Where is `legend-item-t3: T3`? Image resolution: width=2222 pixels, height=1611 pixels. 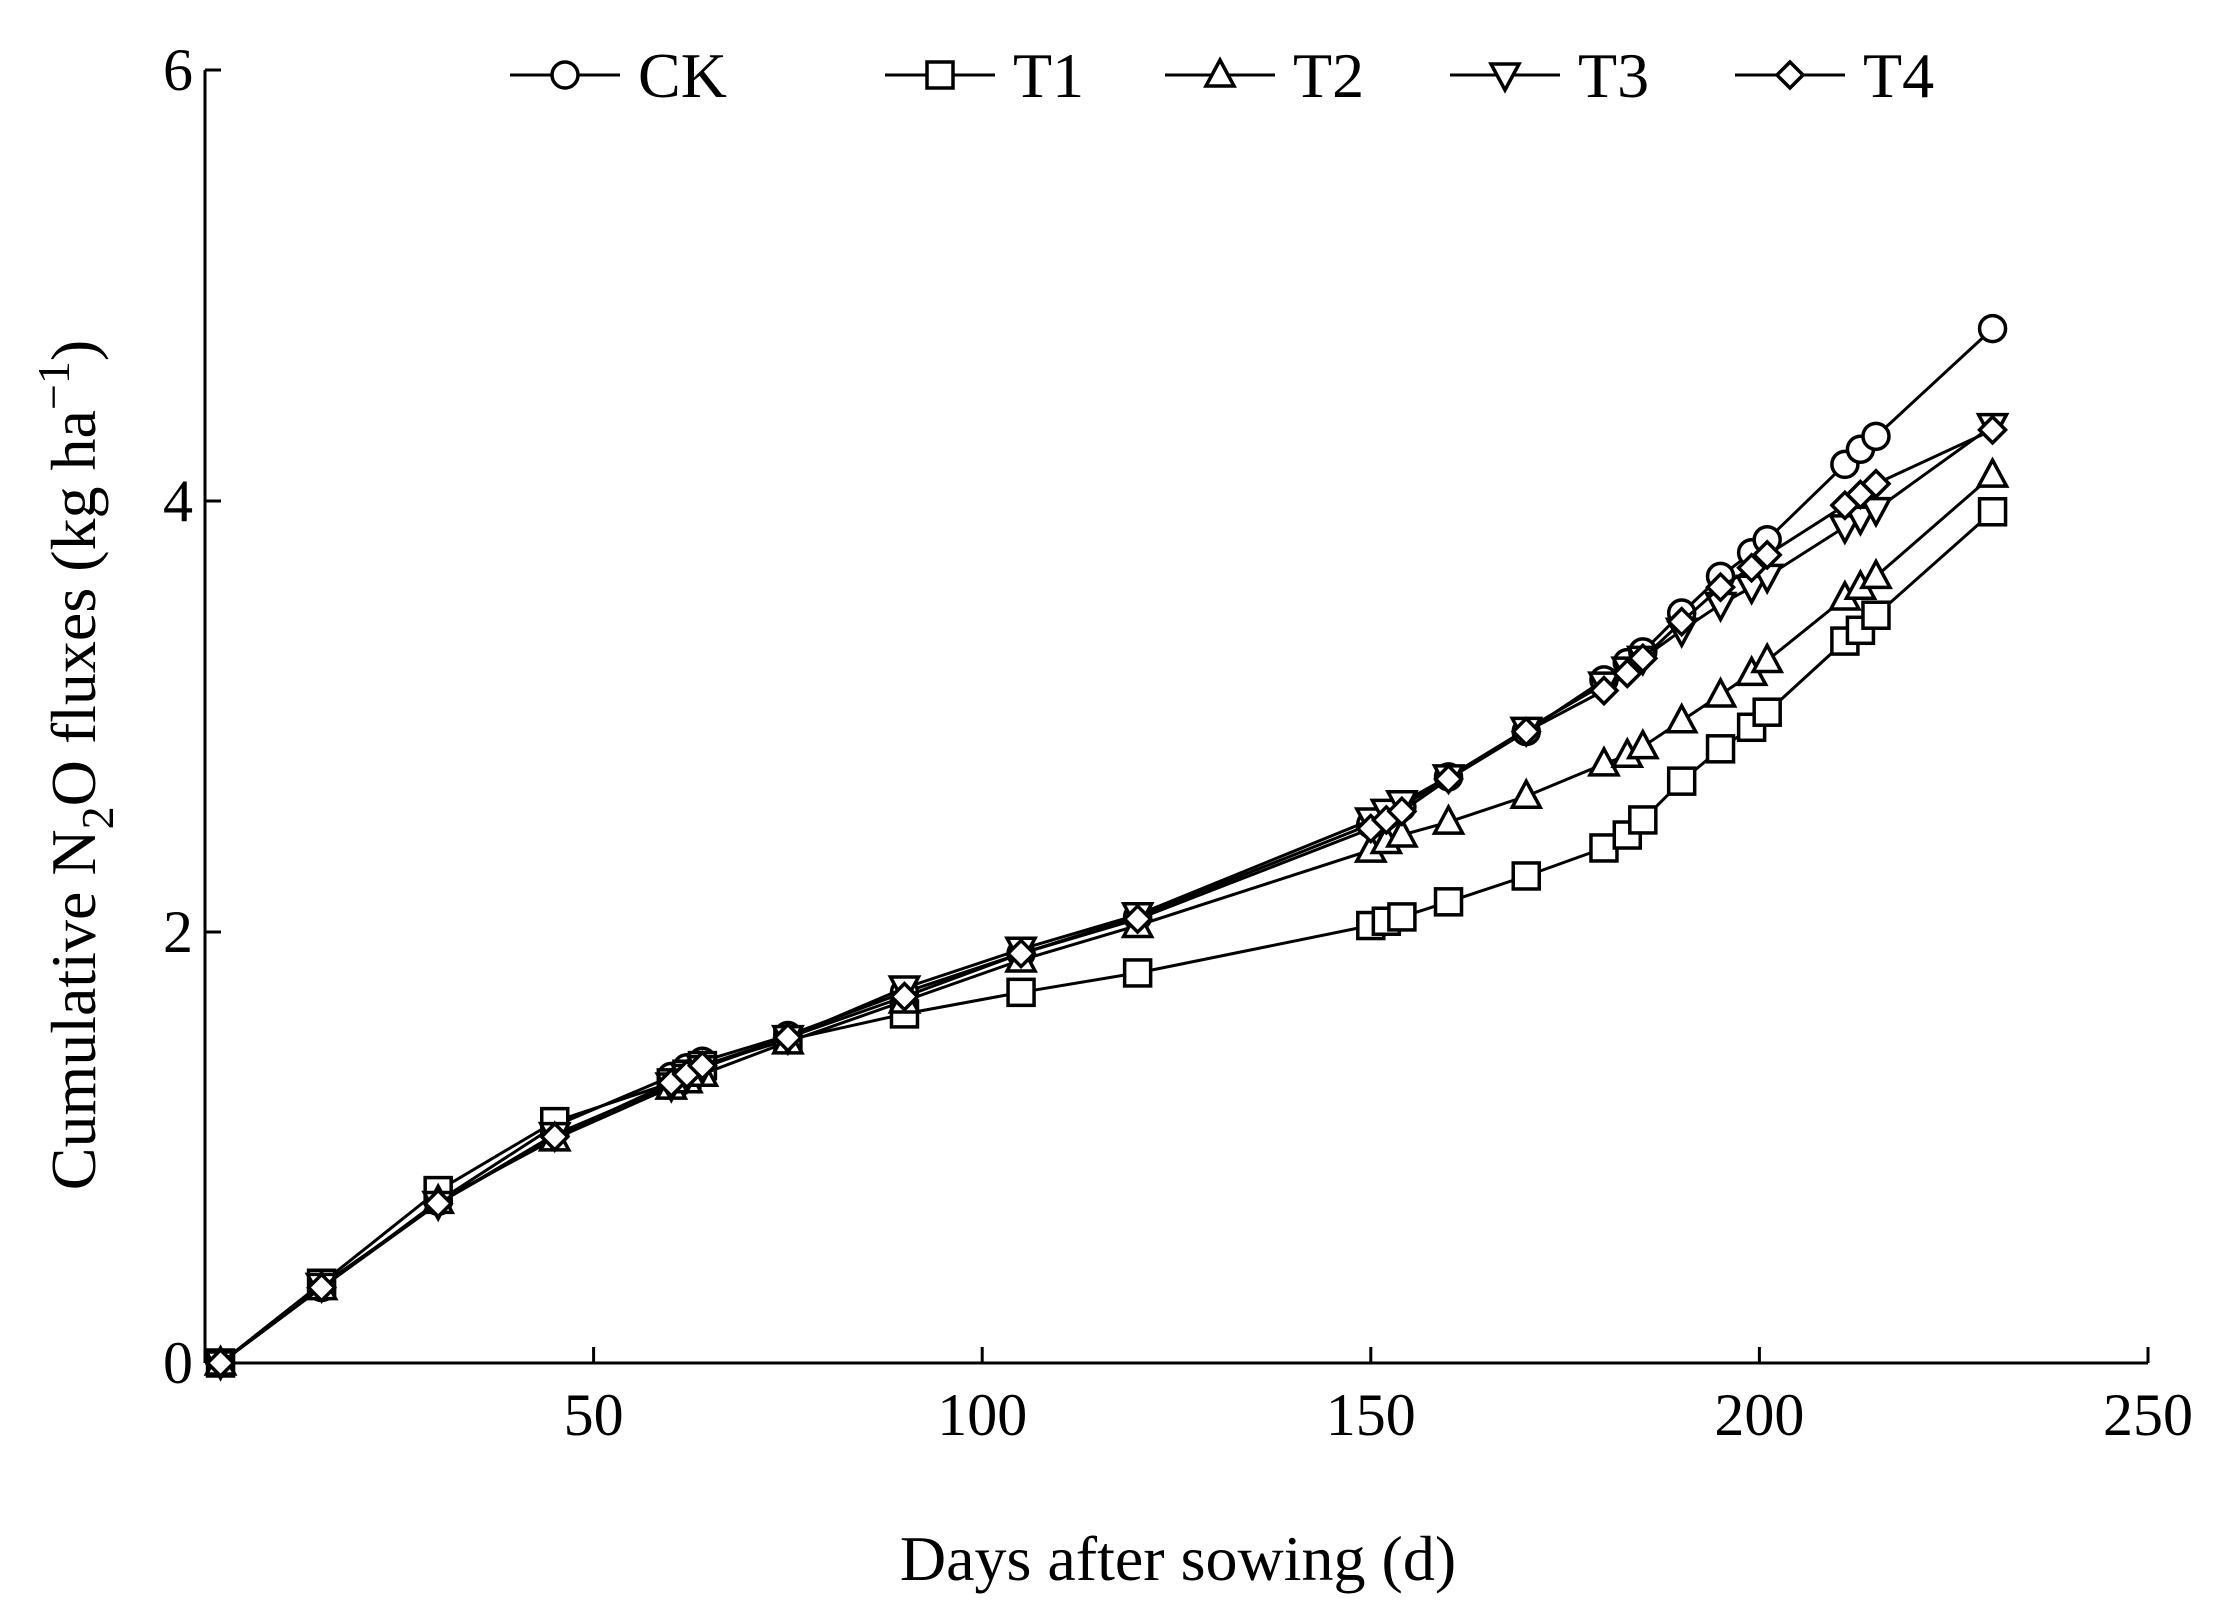 legend-item-t3: T3 is located at coordinates (1549, 75).